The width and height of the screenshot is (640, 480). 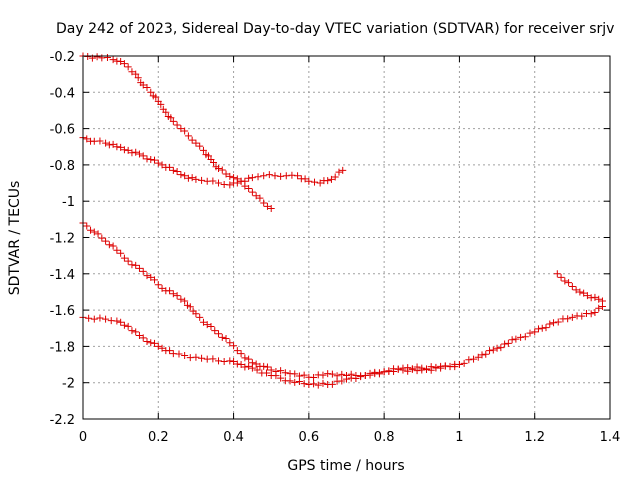 What do you see at coordinates (158, 437) in the screenshot?
I see `x-tick-label: 0.2` at bounding box center [158, 437].